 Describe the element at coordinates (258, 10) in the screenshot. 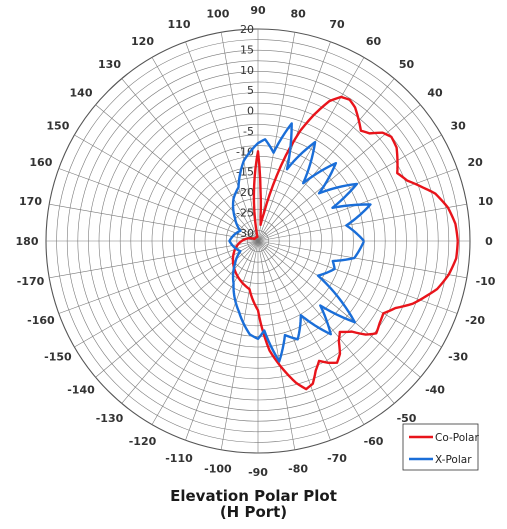

I see `angle-tick-label: 90` at that location.